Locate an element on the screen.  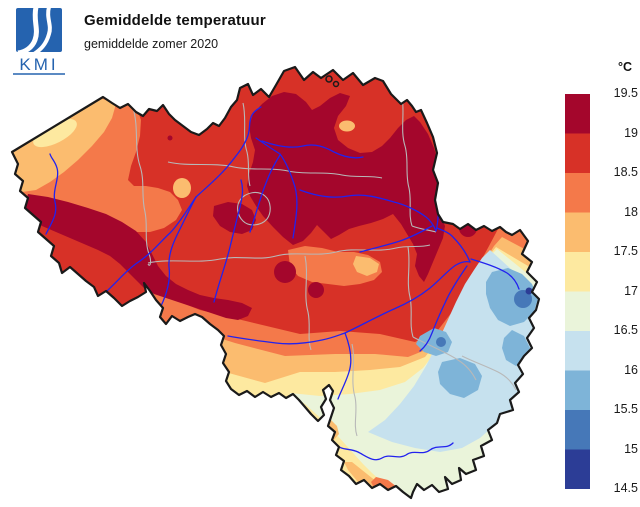
legend-tick-19: 19 is located at coordinates (631, 133).